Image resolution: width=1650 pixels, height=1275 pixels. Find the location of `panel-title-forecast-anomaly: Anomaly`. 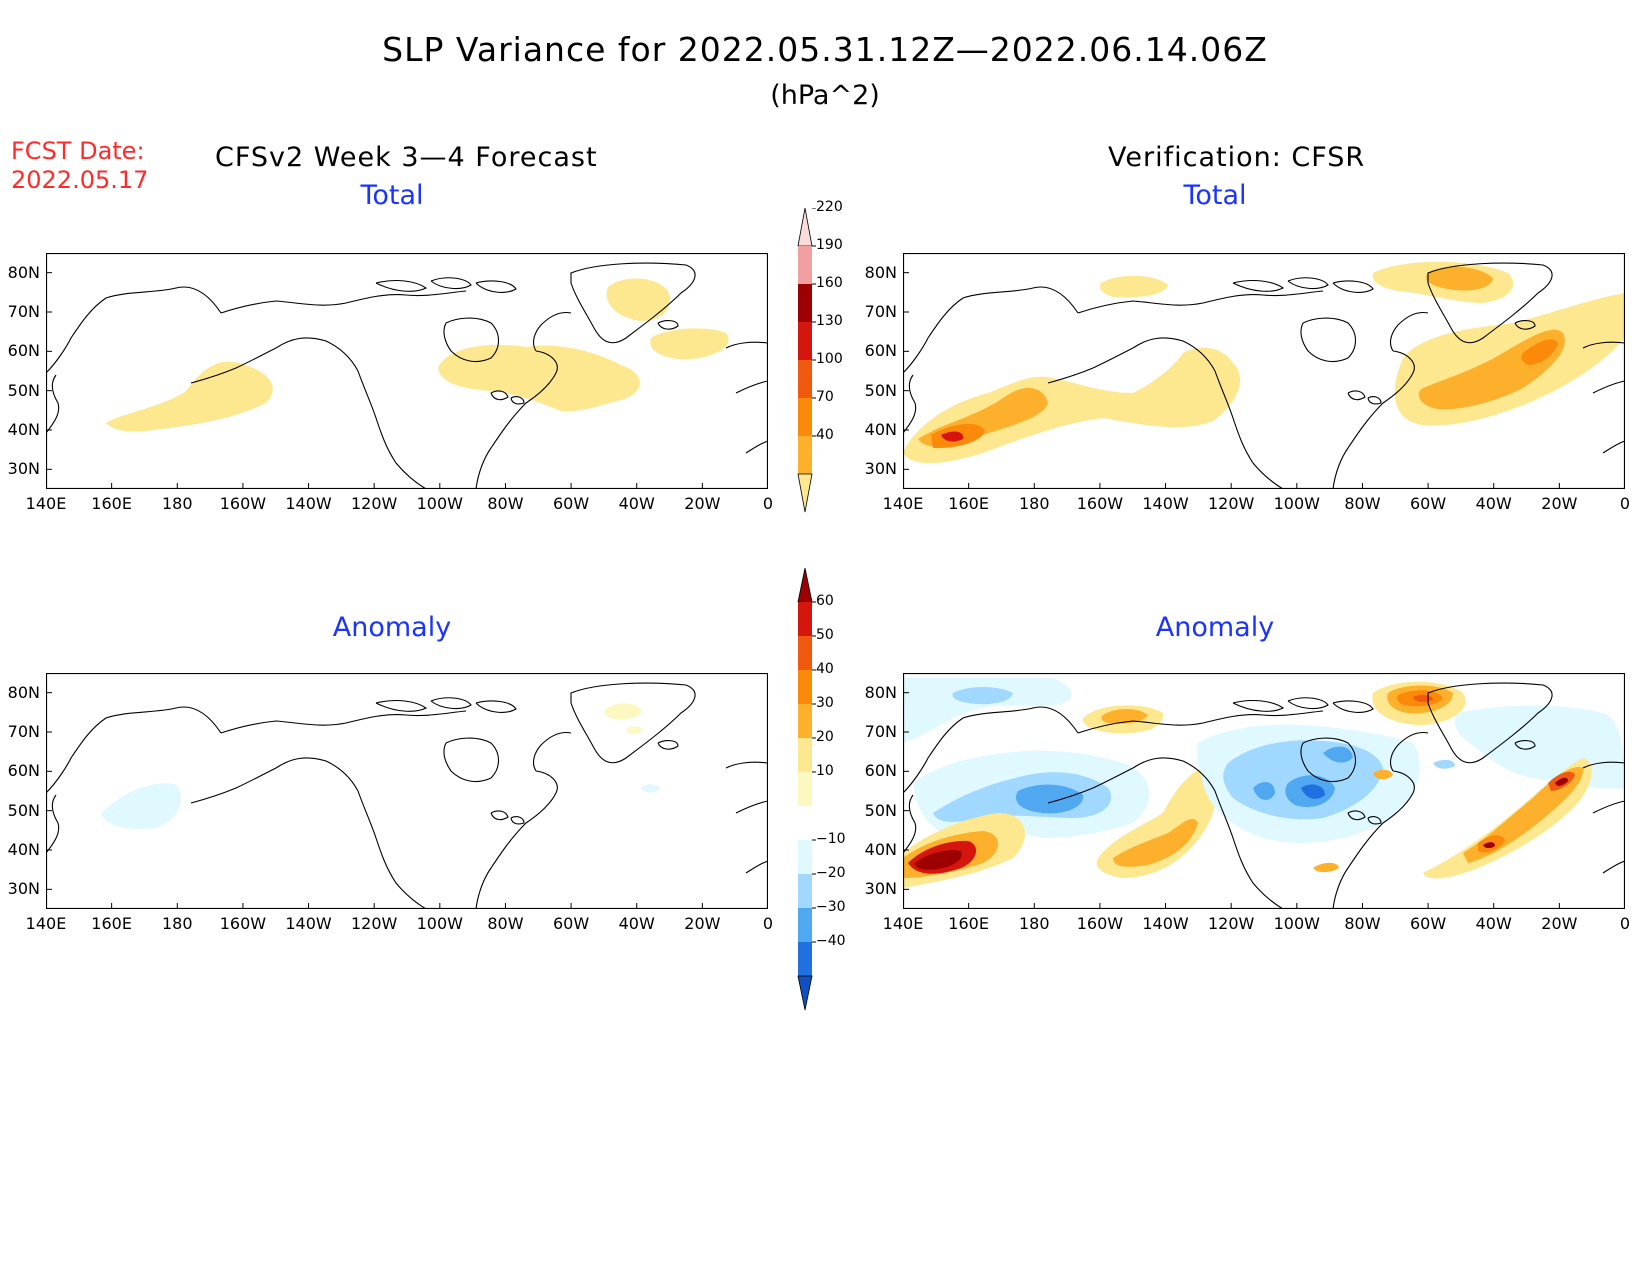

panel-title-forecast-anomaly: Anomaly is located at coordinates (392, 627).